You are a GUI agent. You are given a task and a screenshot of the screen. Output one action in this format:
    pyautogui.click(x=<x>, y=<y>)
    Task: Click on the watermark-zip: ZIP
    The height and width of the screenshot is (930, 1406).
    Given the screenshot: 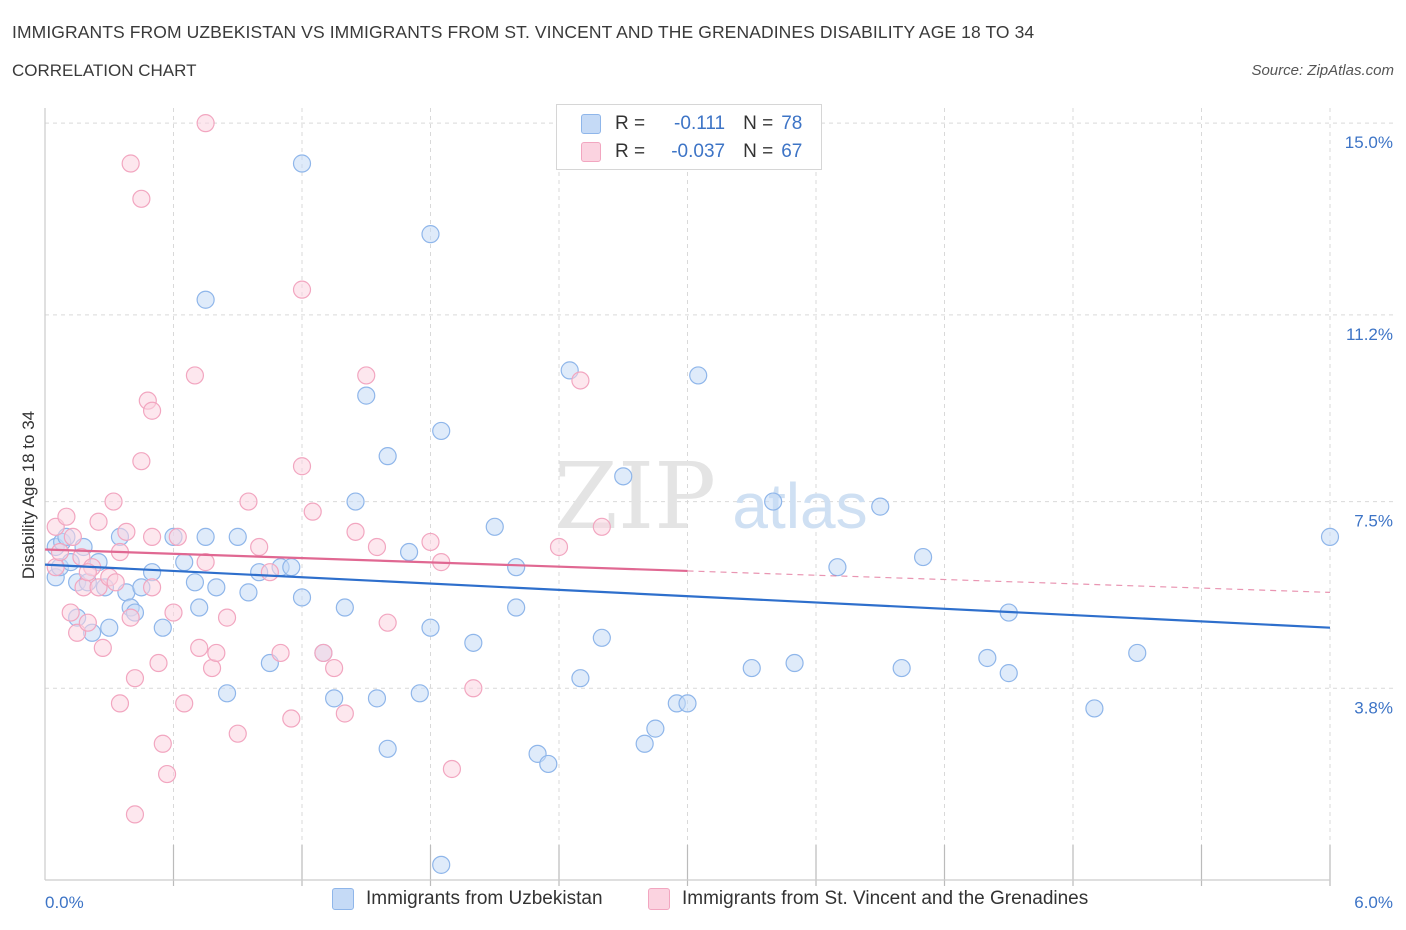 What is the action you would take?
    pyautogui.click(x=635, y=496)
    